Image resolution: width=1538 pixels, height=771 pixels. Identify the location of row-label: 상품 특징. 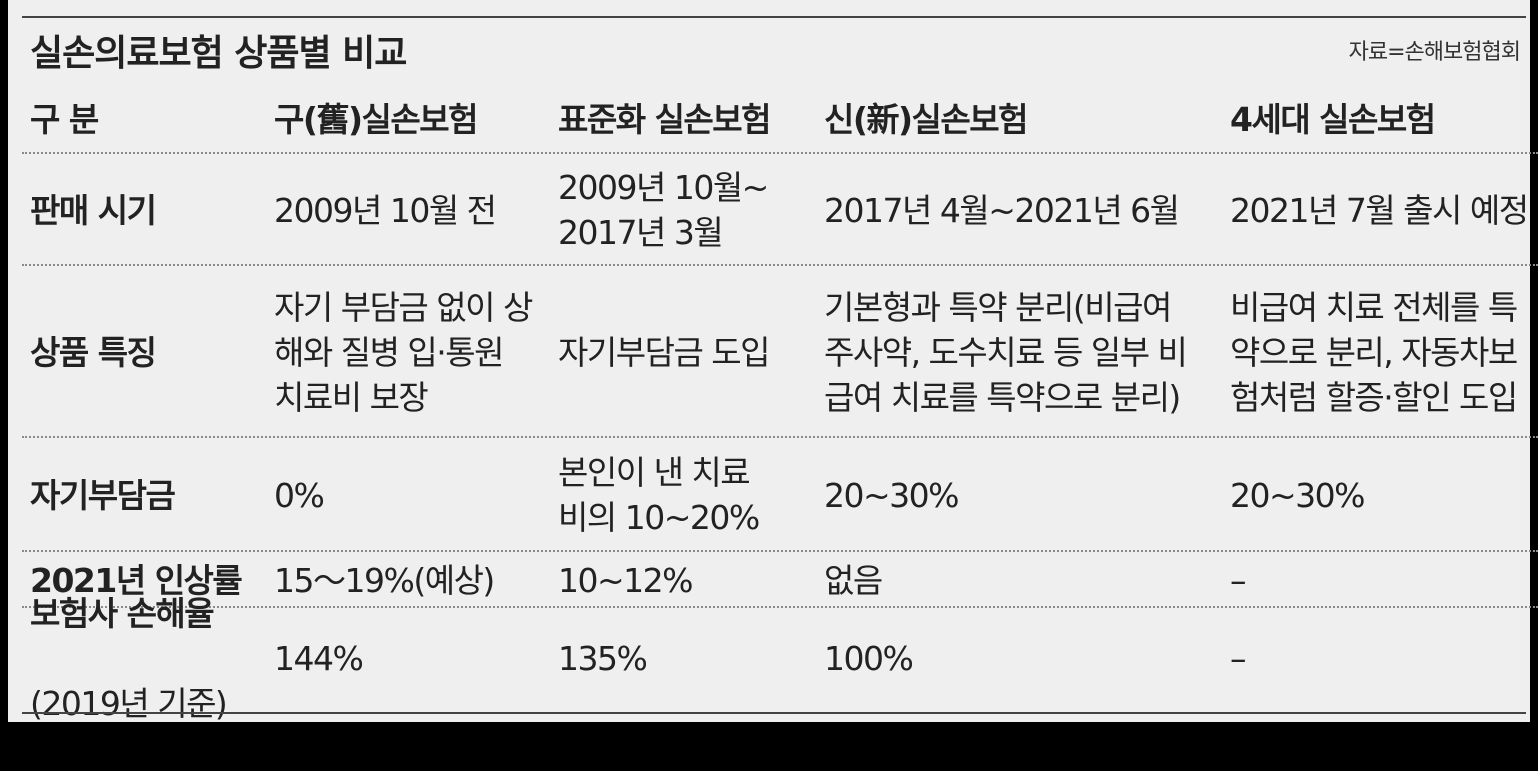
(93, 352).